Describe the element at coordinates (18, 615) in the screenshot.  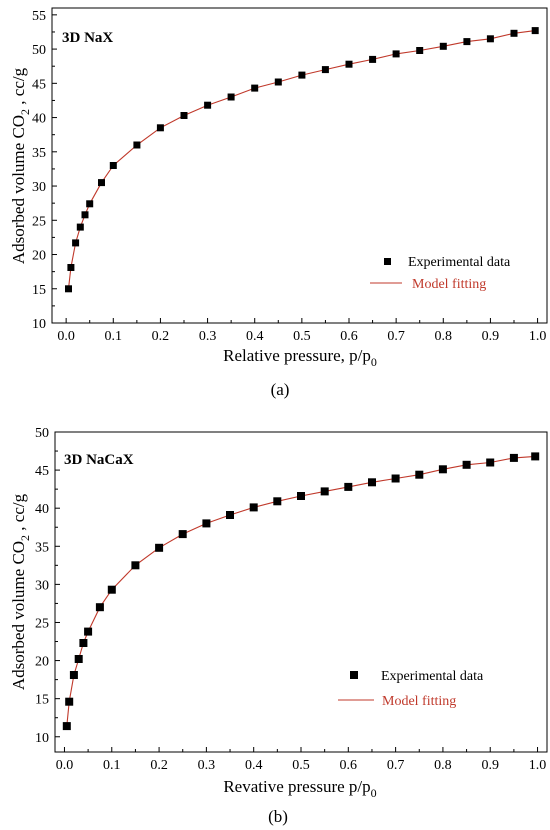
I see `y-axis-label-main-b: Adsorbed volume CO` at that location.